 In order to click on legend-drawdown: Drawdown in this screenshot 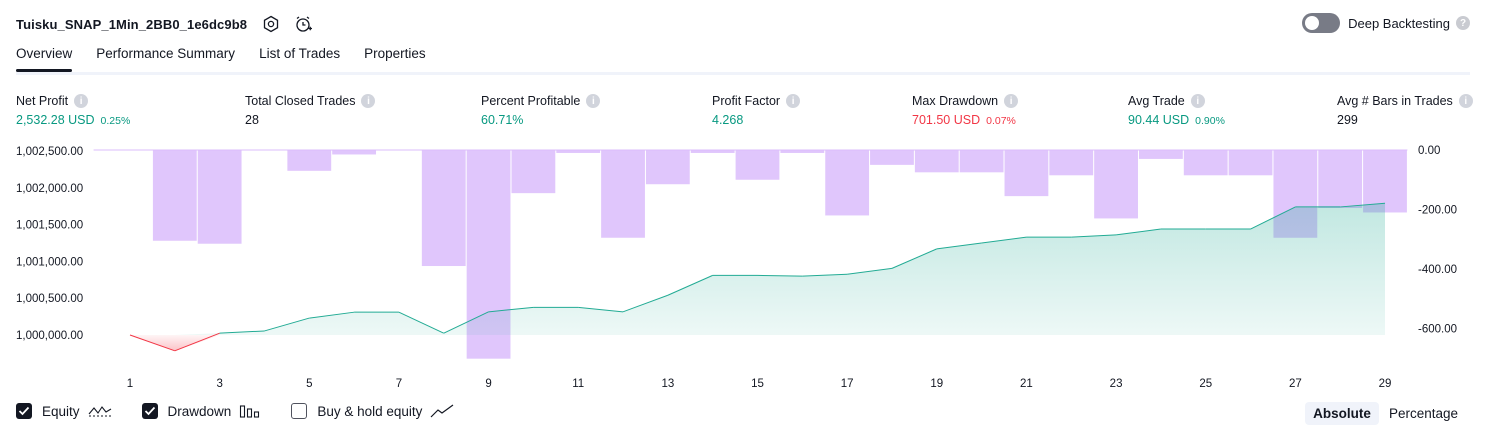, I will do `click(201, 411)`.